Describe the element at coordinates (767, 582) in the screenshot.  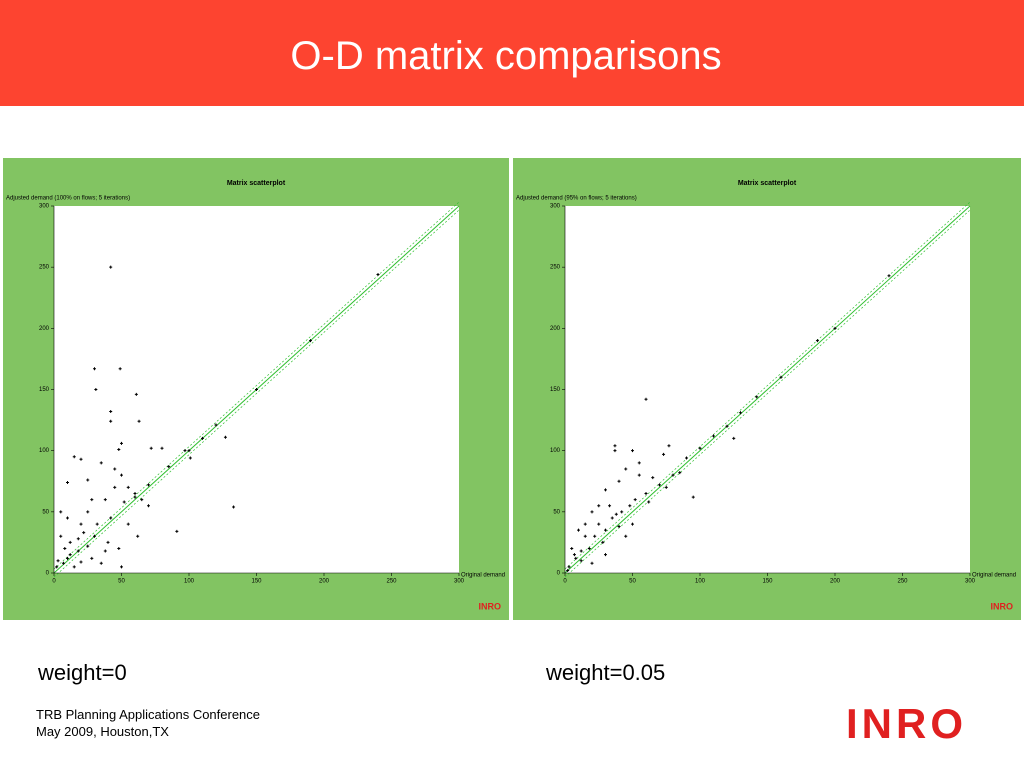
I see `x-tick-label: 150` at that location.